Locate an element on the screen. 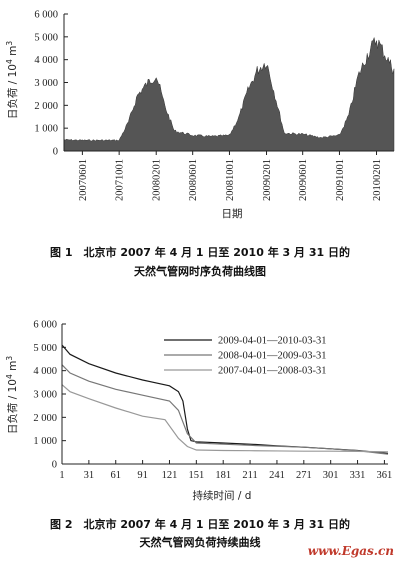 The width and height of the screenshot is (400, 564). chart1-x-tick-label: 20080201 is located at coordinates (157, 180).